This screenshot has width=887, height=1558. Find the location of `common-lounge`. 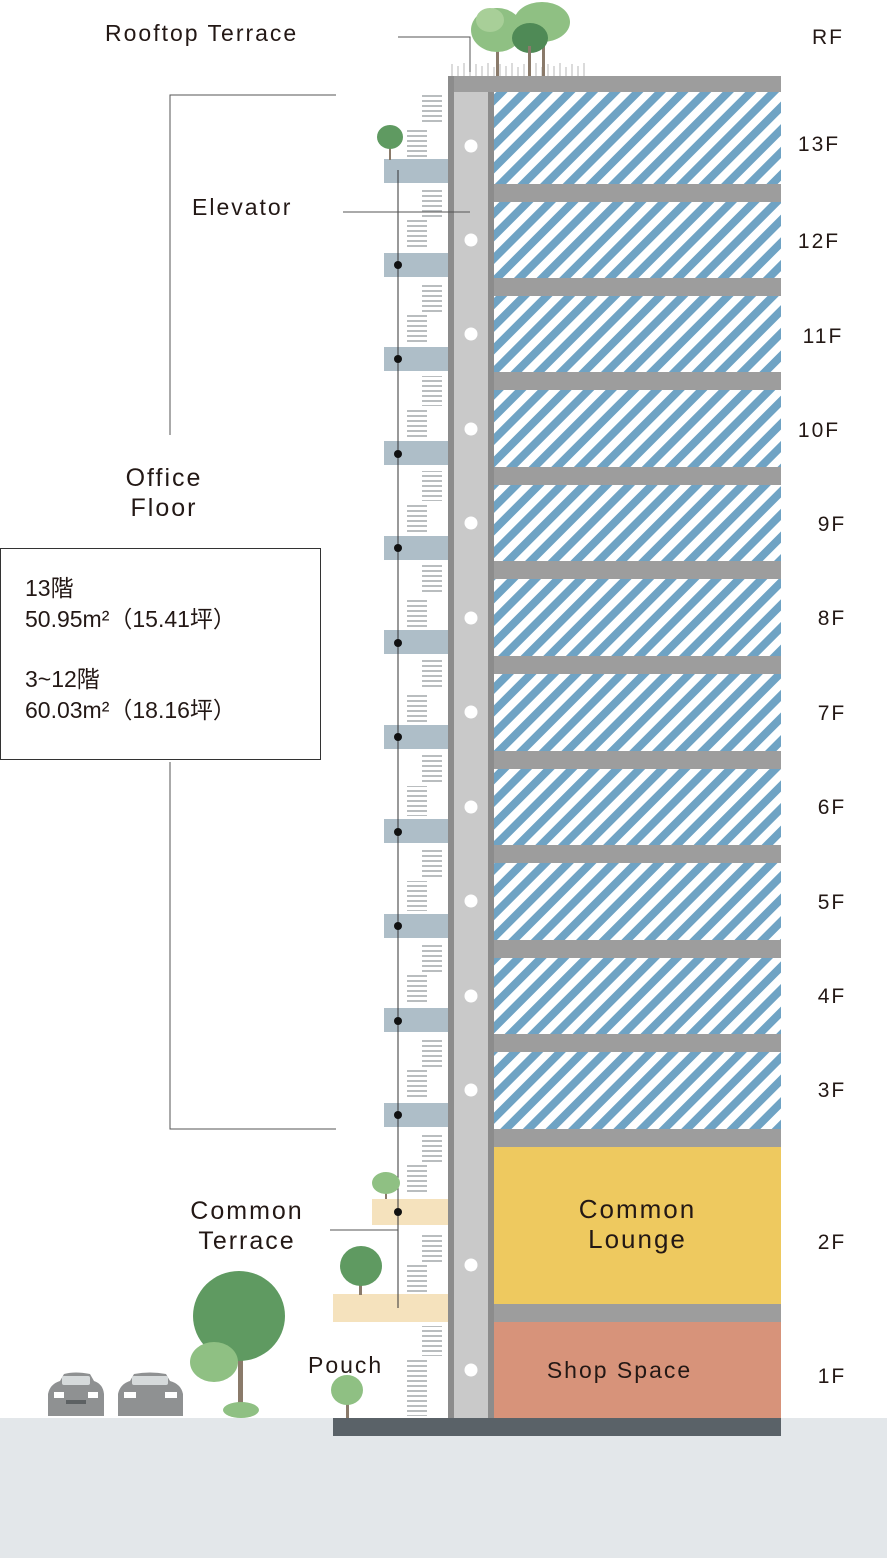

common-lounge is located at coordinates (637, 1225).